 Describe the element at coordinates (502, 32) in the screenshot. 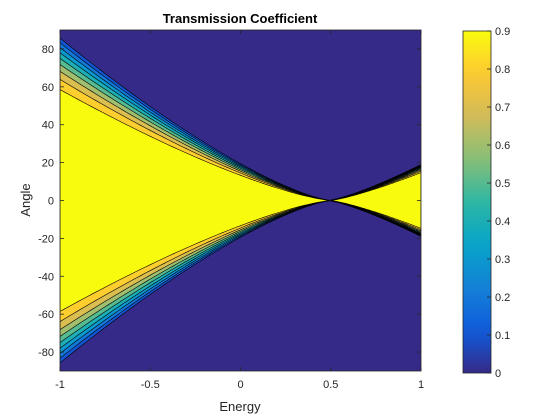

I see `colorbar-tick-label: 0.9` at that location.